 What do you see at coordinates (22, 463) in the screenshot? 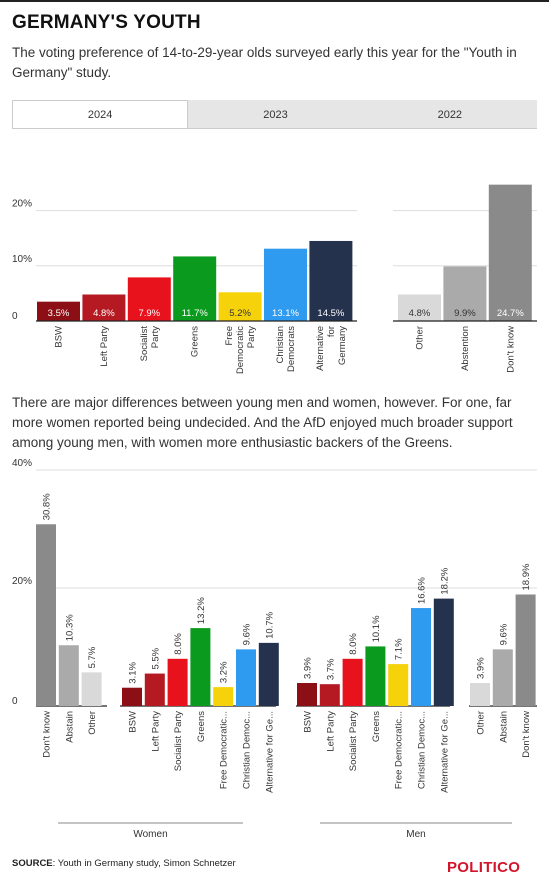
I see `y-tick-label: 40%` at bounding box center [22, 463].